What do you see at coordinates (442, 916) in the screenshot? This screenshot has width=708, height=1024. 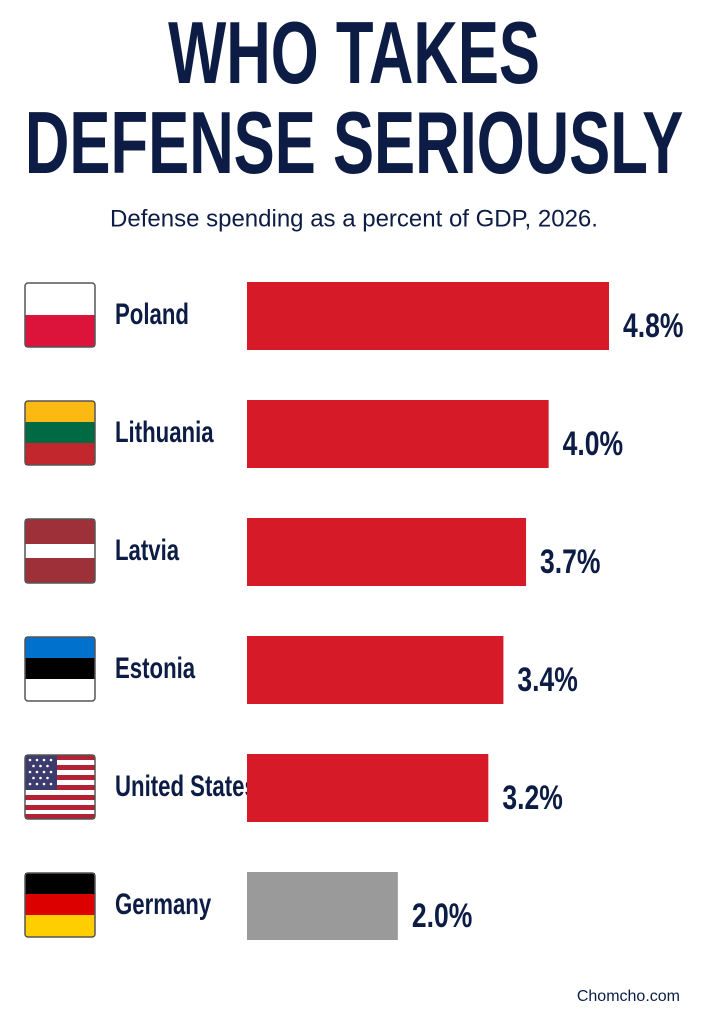 I see `value-label: 2.0%` at bounding box center [442, 916].